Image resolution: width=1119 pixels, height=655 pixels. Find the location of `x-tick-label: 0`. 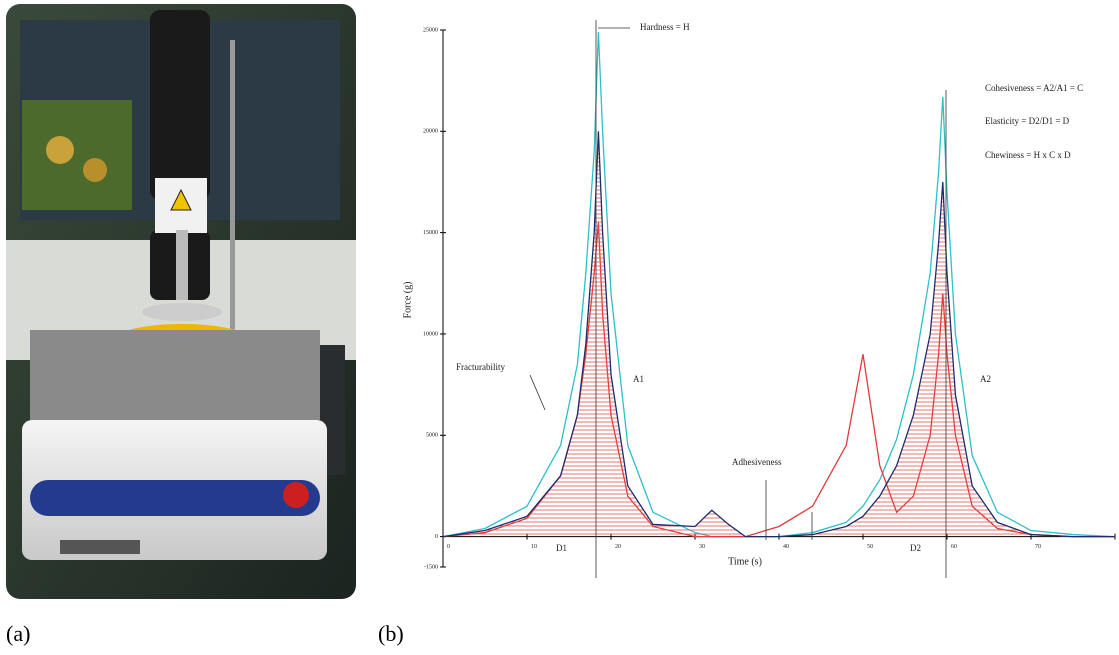

x-tick-label: 0 is located at coordinates (448, 547).